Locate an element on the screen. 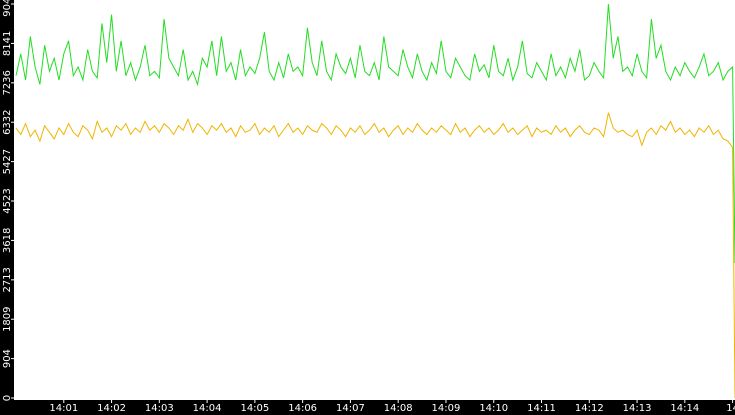 This screenshot has height=415, width=735. y-tick-label: 2713 is located at coordinates (7, 279).